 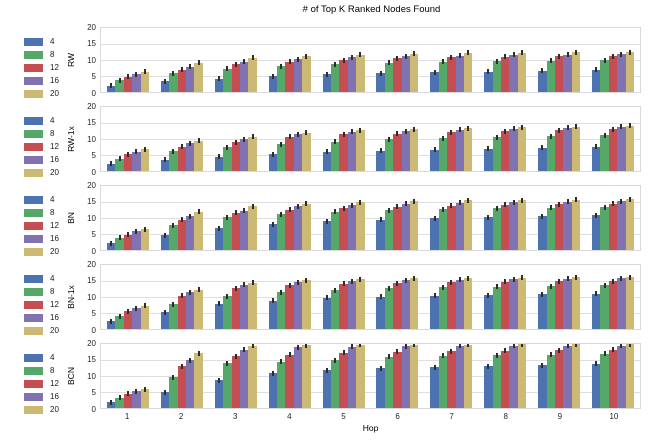 I want to click on legend-entry: 8, so click(x=41, y=291).